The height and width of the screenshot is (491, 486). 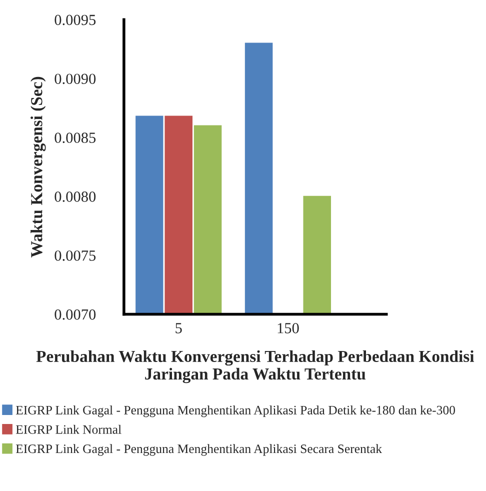 I want to click on x-tick-label: 5, so click(x=179, y=328).